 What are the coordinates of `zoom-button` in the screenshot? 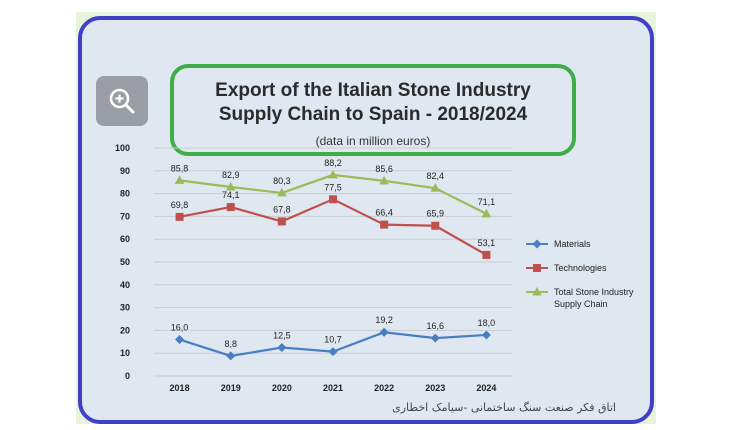 It's located at (122, 101).